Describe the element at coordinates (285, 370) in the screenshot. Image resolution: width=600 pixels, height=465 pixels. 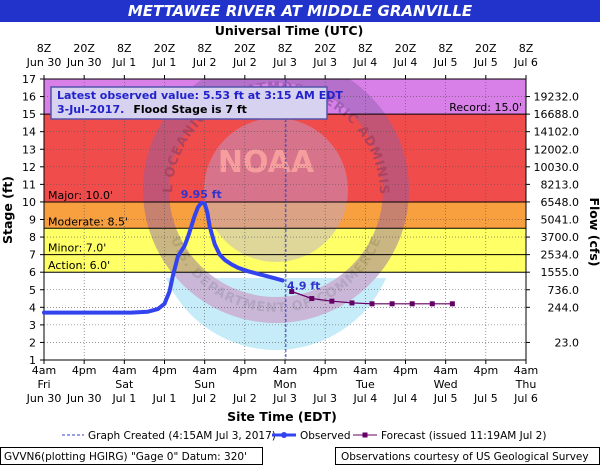
I see `x-bottom-time-6: 4am` at that location.